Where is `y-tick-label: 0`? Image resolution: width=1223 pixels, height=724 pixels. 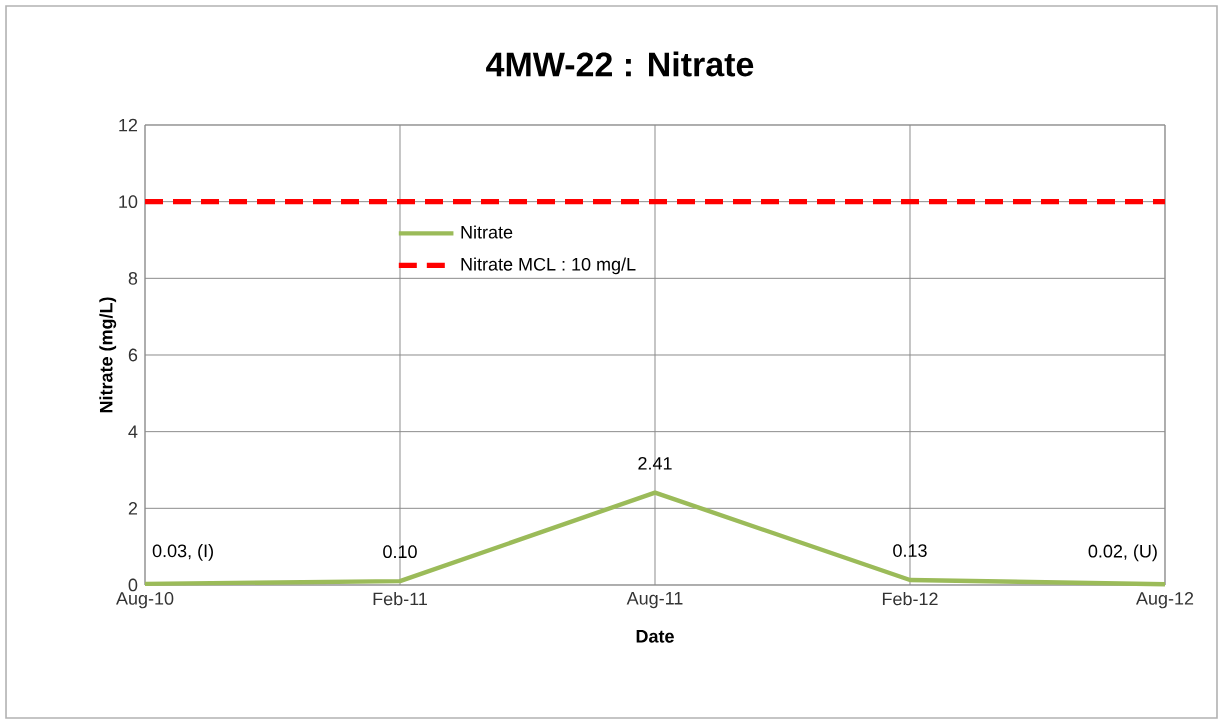
y-tick-label: 0 is located at coordinates (133, 585).